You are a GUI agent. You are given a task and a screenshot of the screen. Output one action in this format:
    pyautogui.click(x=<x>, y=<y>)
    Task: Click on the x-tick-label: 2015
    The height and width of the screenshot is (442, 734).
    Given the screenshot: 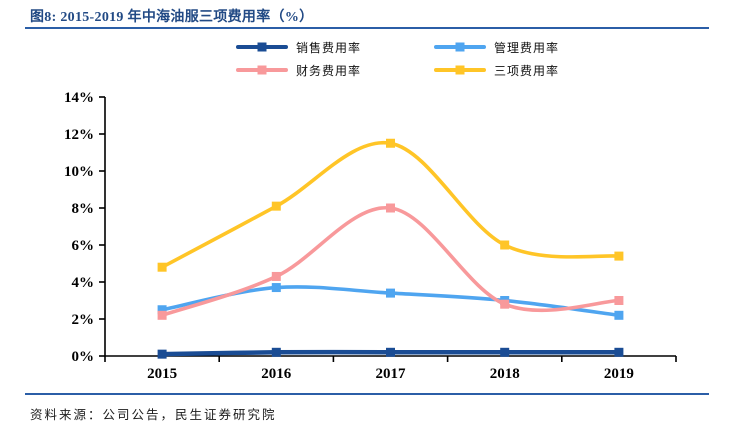 What is the action you would take?
    pyautogui.click(x=162, y=374)
    